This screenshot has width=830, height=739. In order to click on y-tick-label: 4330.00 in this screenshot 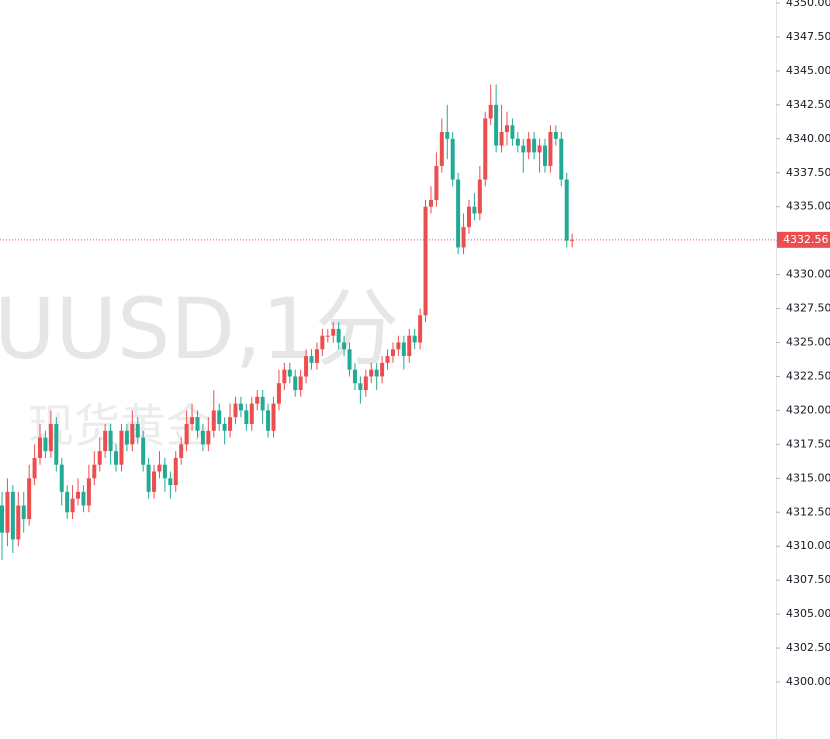, I will do `click(808, 274)`.